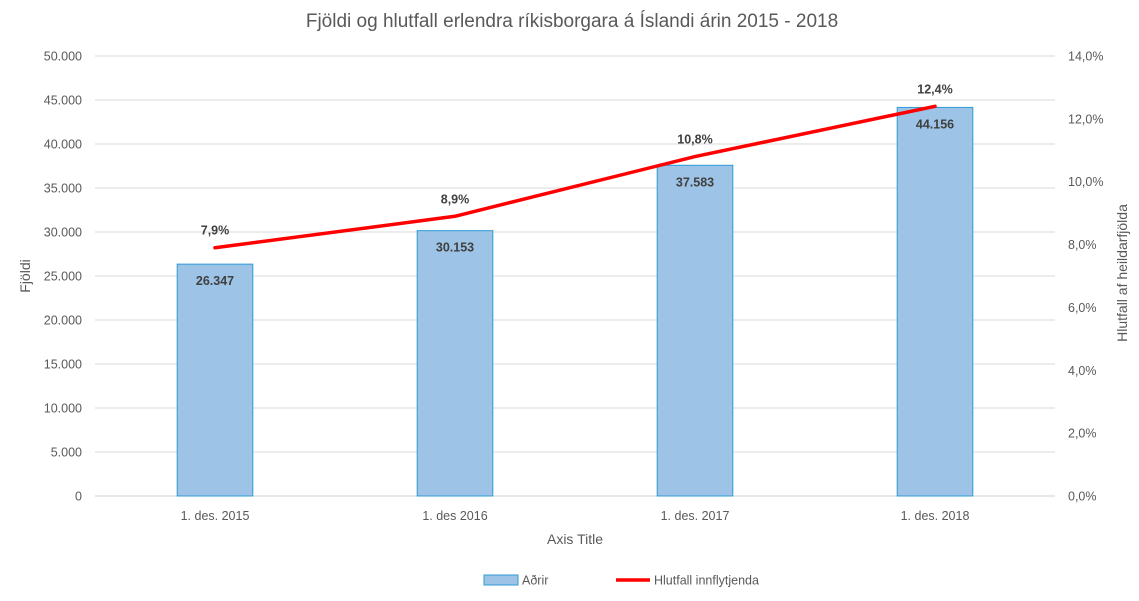 The width and height of the screenshot is (1139, 601). What do you see at coordinates (706, 581) in the screenshot?
I see `legend-label: Hlutfall innflytjenda` at bounding box center [706, 581].